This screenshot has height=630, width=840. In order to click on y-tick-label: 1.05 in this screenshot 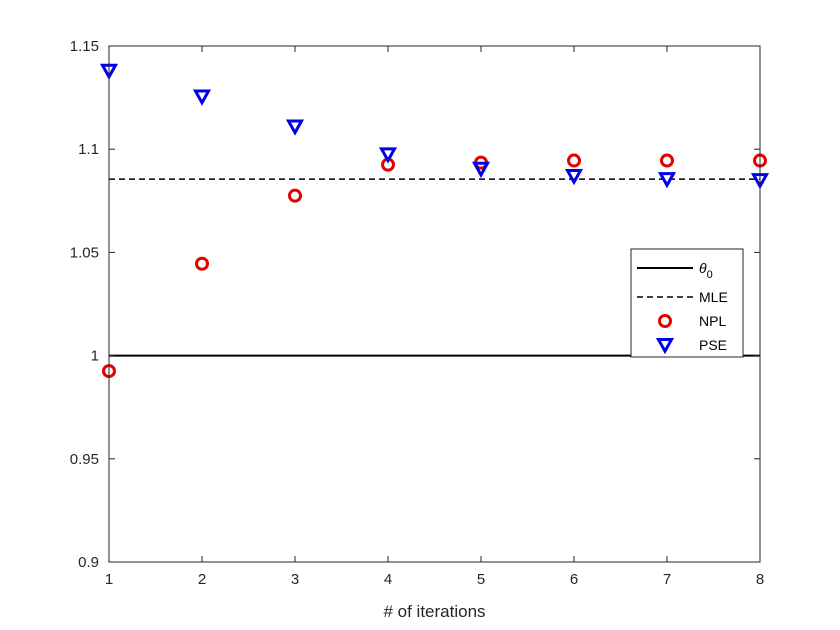, I will do `click(84, 252)`.